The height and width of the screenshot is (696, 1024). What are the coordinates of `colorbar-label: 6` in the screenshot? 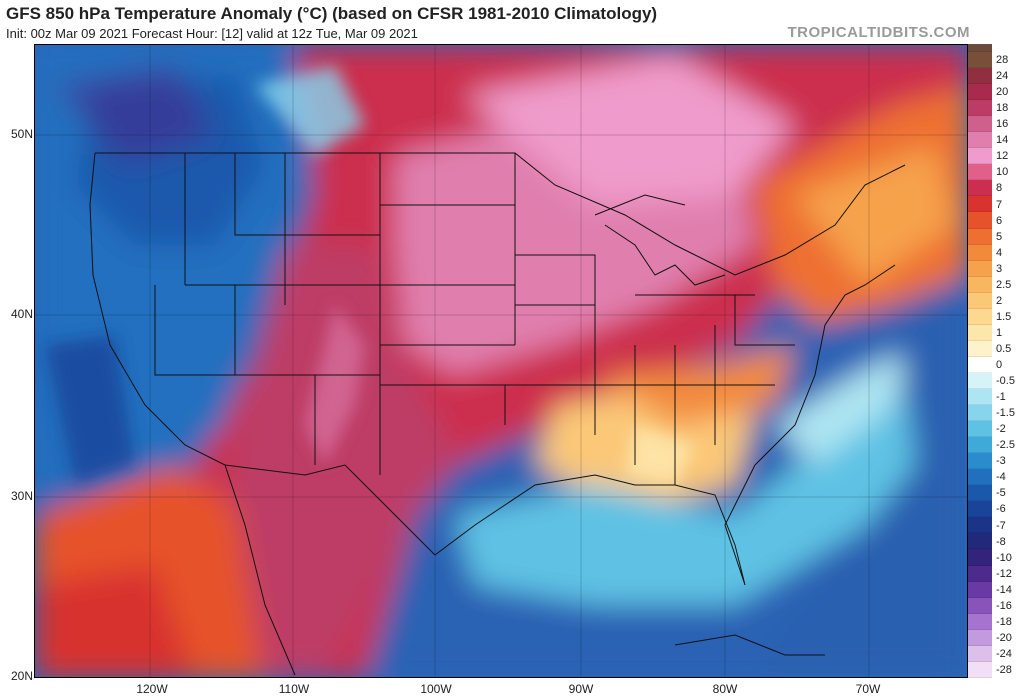 It's located at (999, 220).